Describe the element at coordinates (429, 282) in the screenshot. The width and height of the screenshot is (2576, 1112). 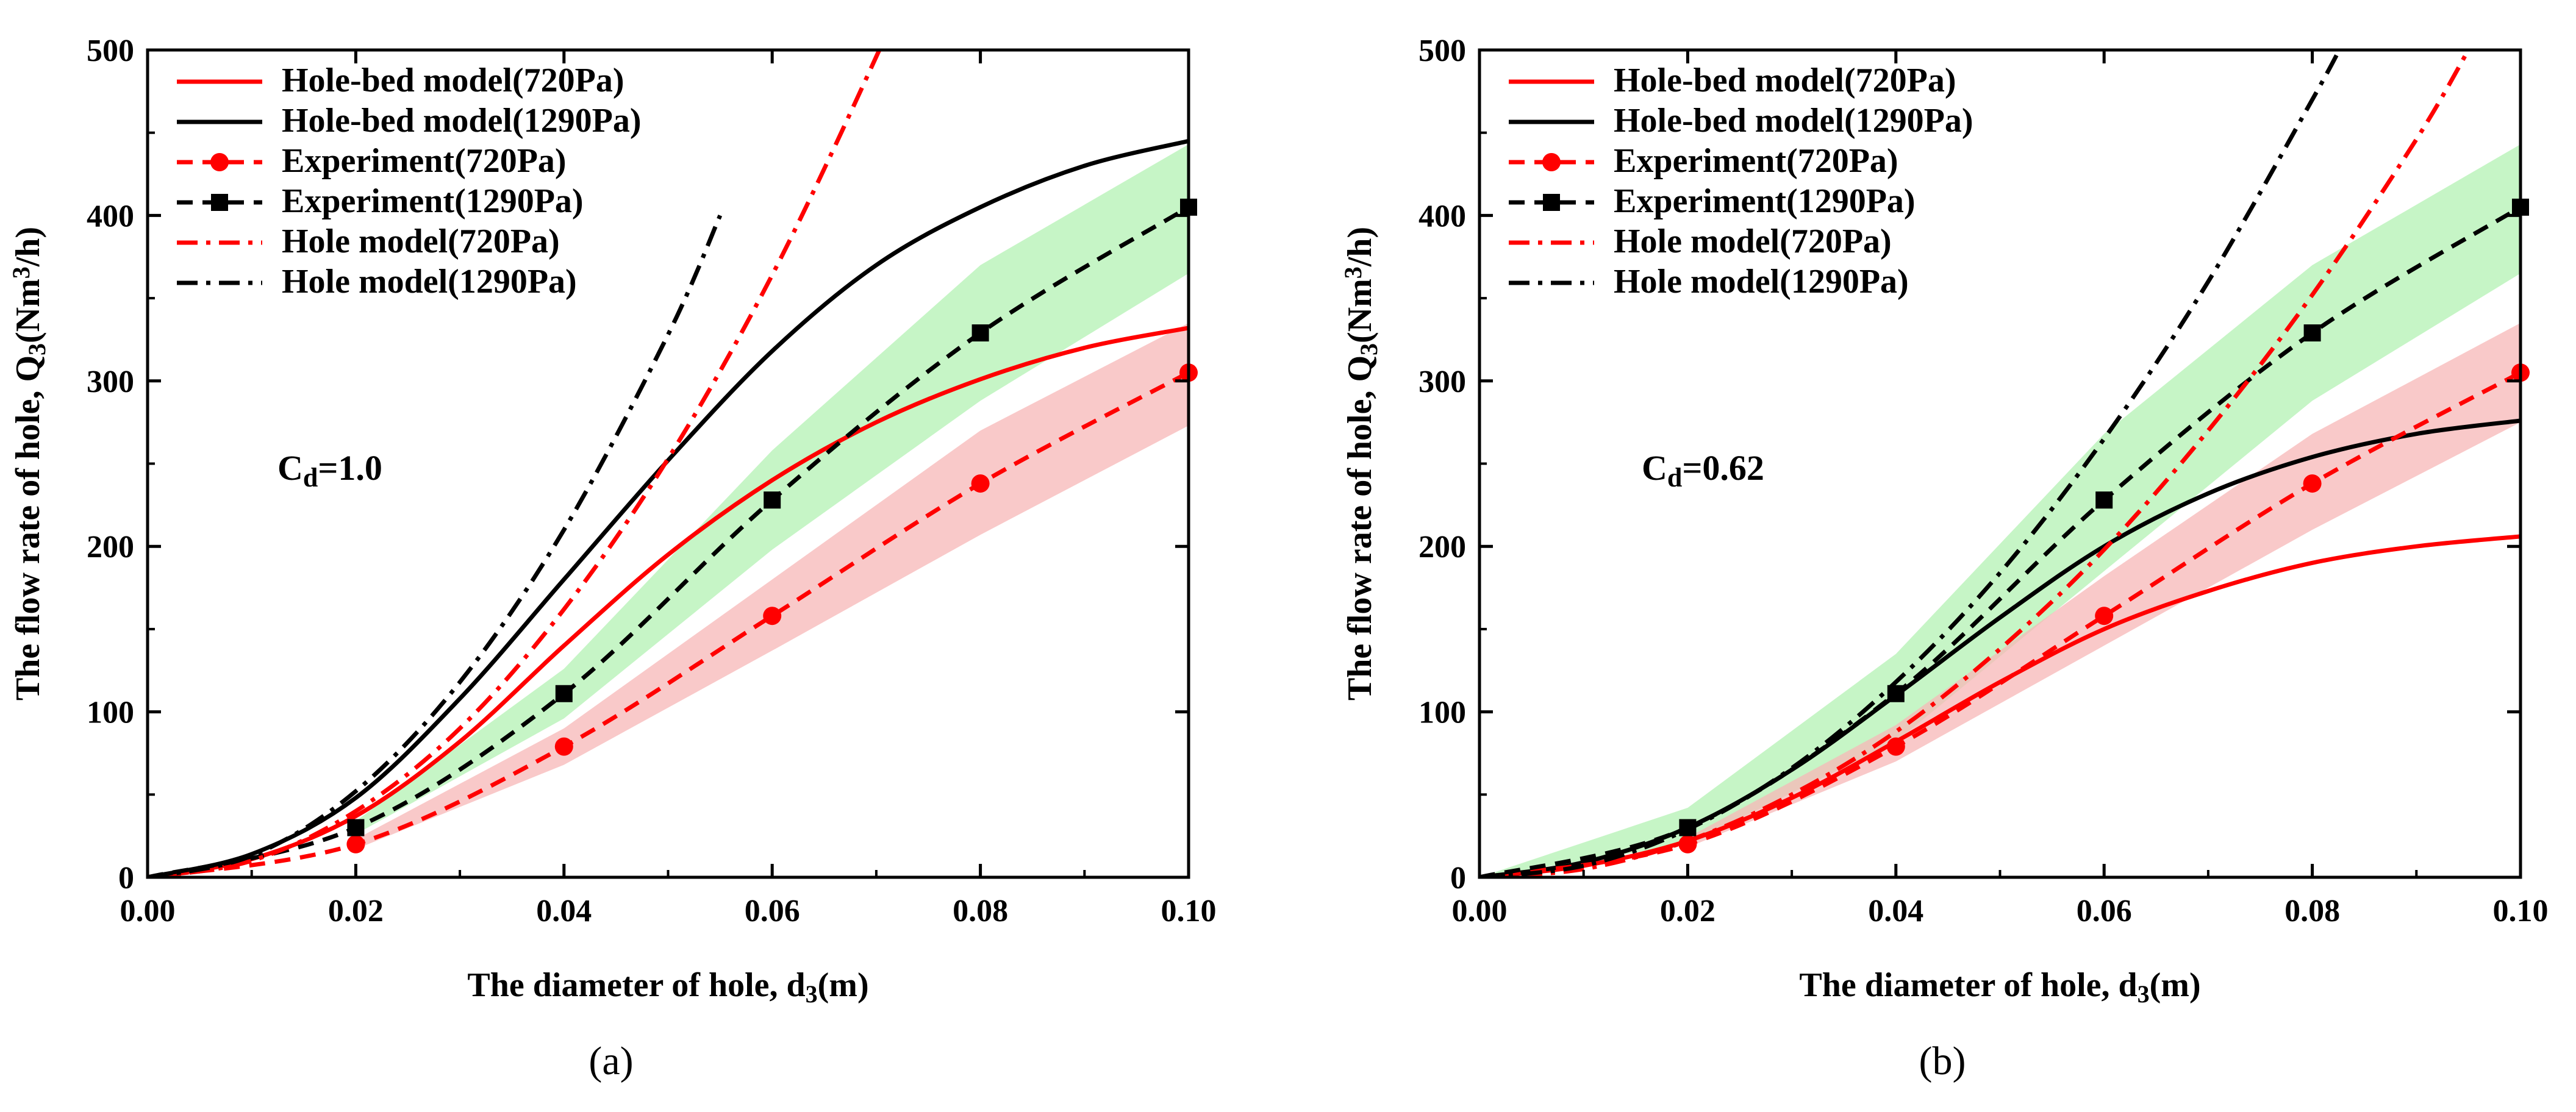
I see `legend-label: Hole model(1290Pa)` at that location.